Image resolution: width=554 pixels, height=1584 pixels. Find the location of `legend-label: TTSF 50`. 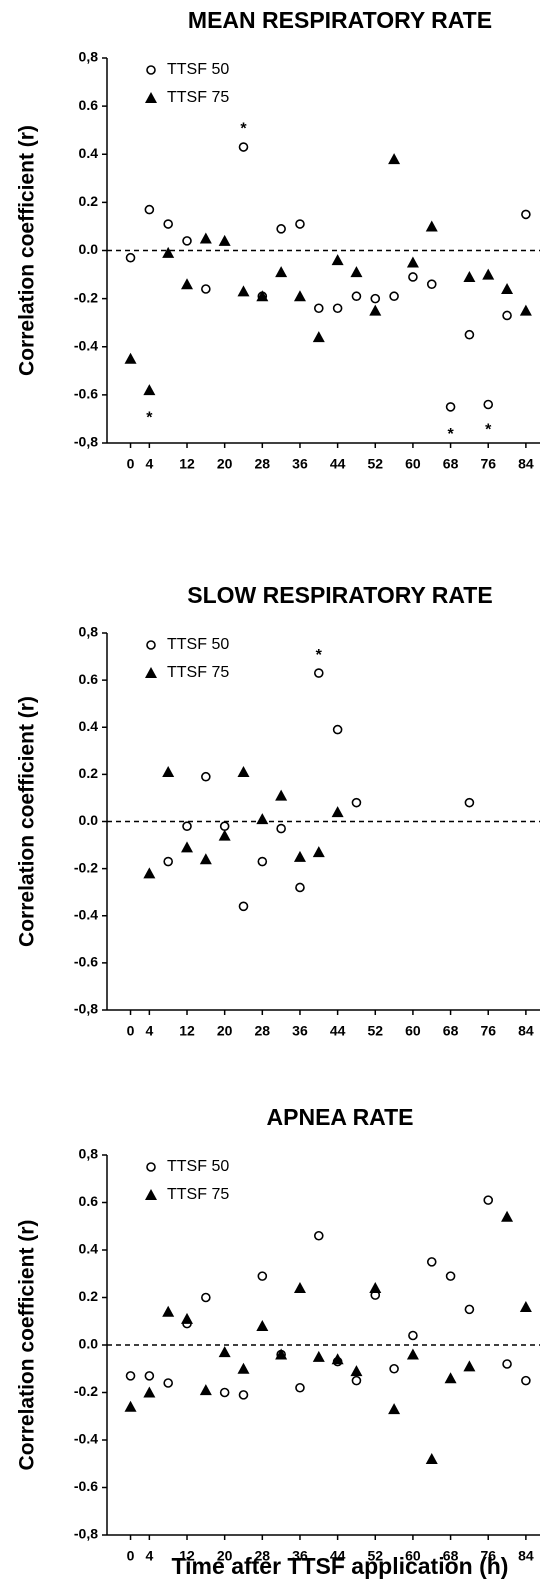

legend-label: TTSF 50 is located at coordinates (198, 1166).